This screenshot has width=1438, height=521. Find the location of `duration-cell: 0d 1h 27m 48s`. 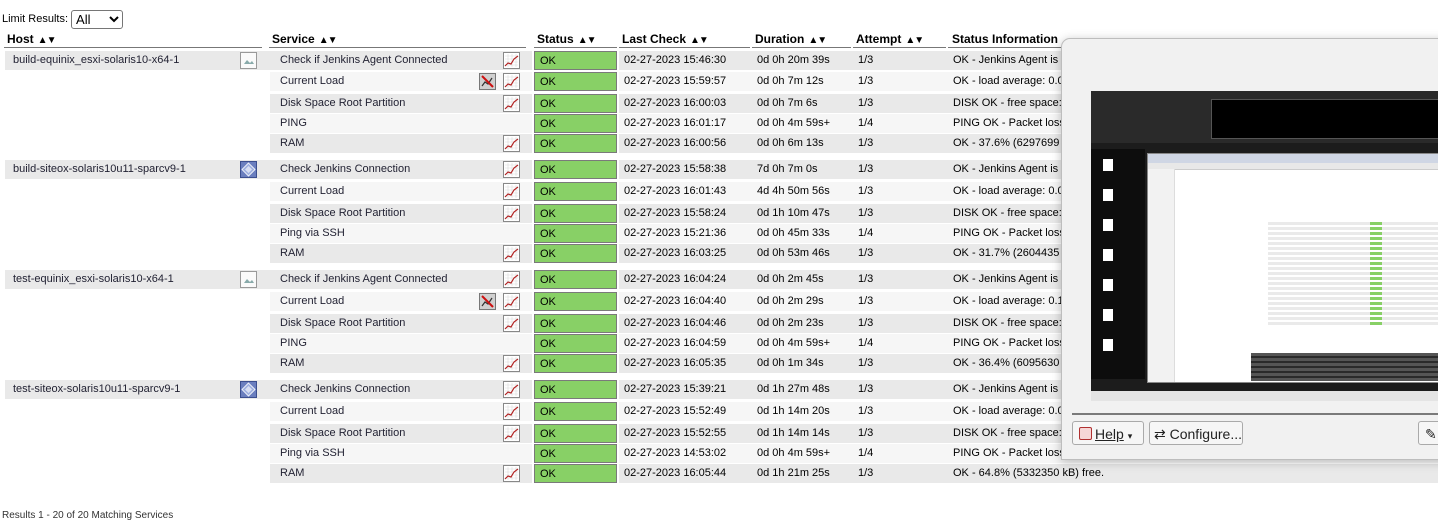

duration-cell: 0d 1h 27m 48s is located at coordinates (804, 389).